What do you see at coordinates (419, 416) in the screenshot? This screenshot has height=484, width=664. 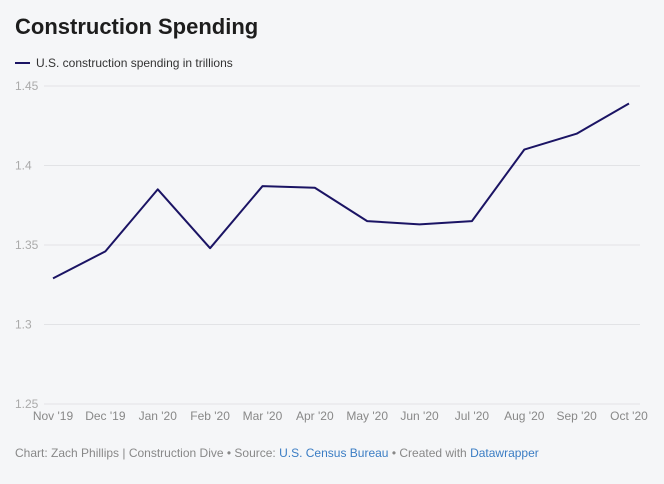 I see `x-tick-label: Jun '20` at bounding box center [419, 416].